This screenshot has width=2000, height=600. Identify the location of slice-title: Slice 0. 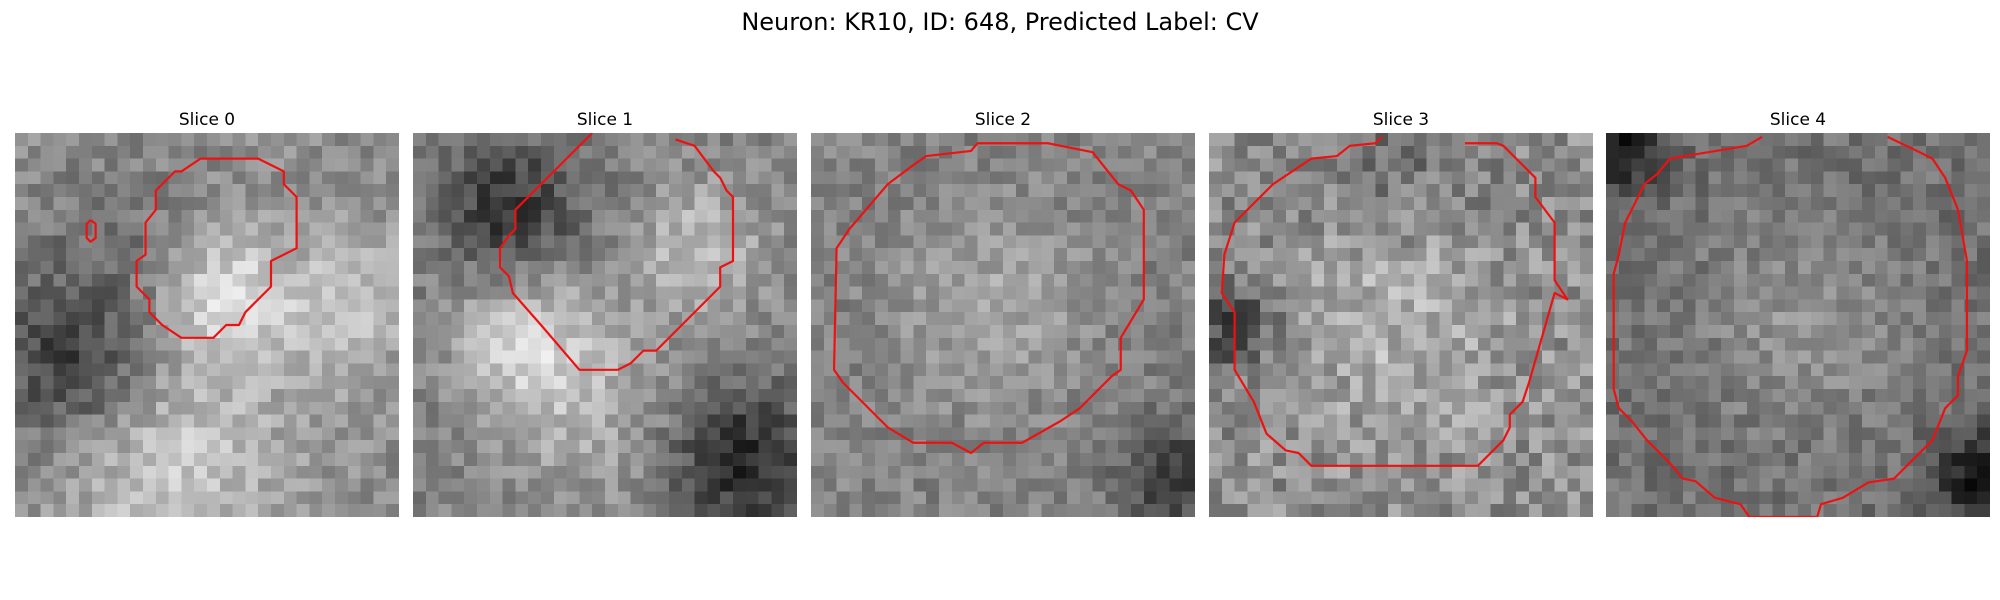
(207, 120).